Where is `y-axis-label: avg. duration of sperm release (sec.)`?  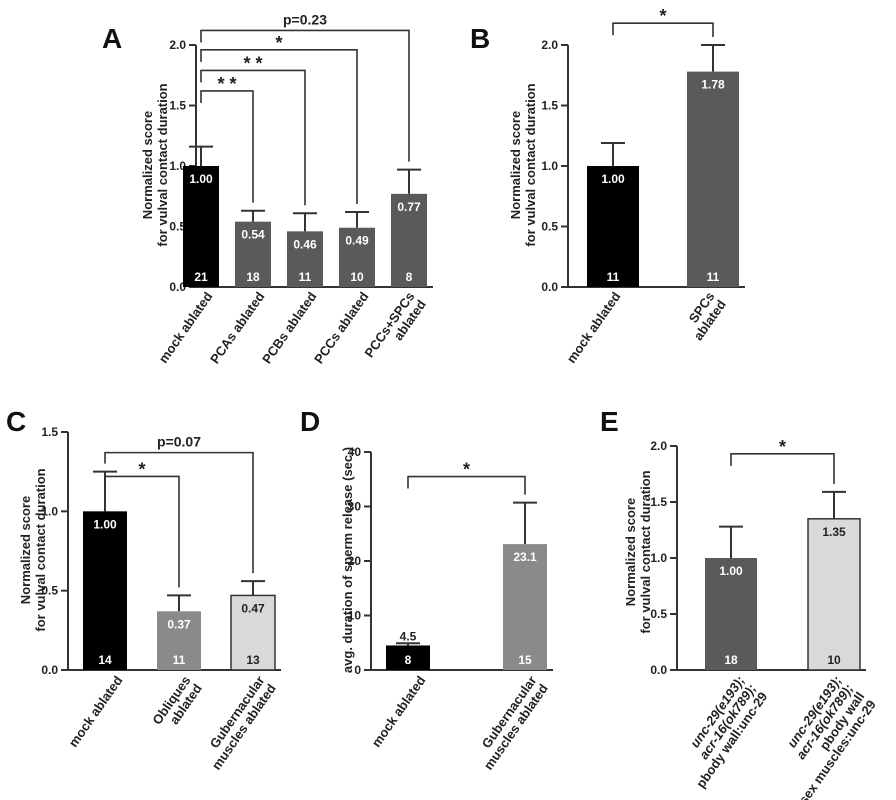 y-axis-label: avg. duration of sperm release (sec.) is located at coordinates (347, 560).